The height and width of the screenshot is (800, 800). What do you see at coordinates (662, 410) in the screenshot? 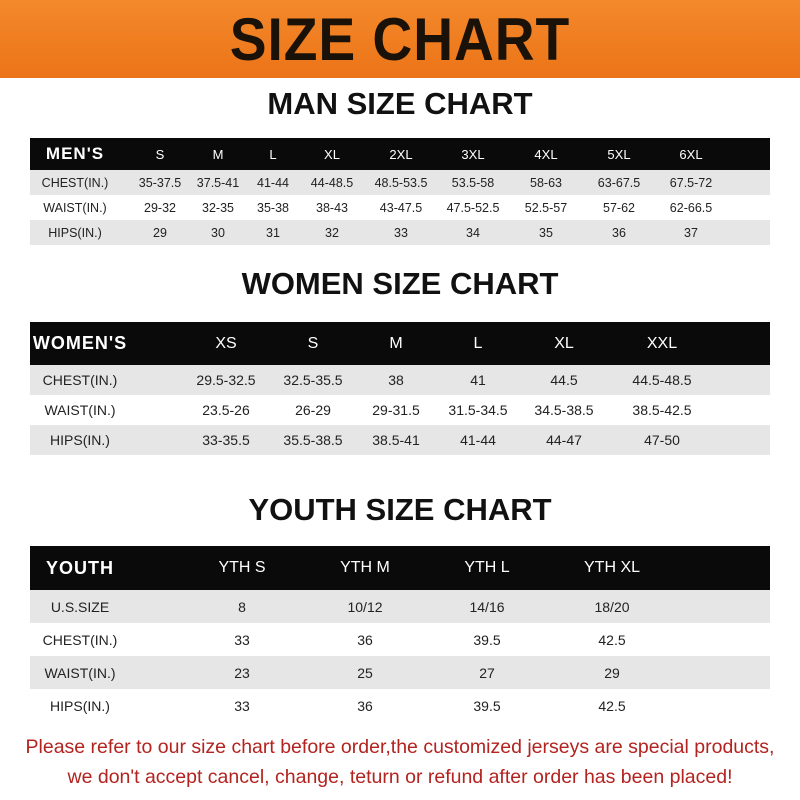
I see `table-cell: 38.5-42.5` at bounding box center [662, 410].